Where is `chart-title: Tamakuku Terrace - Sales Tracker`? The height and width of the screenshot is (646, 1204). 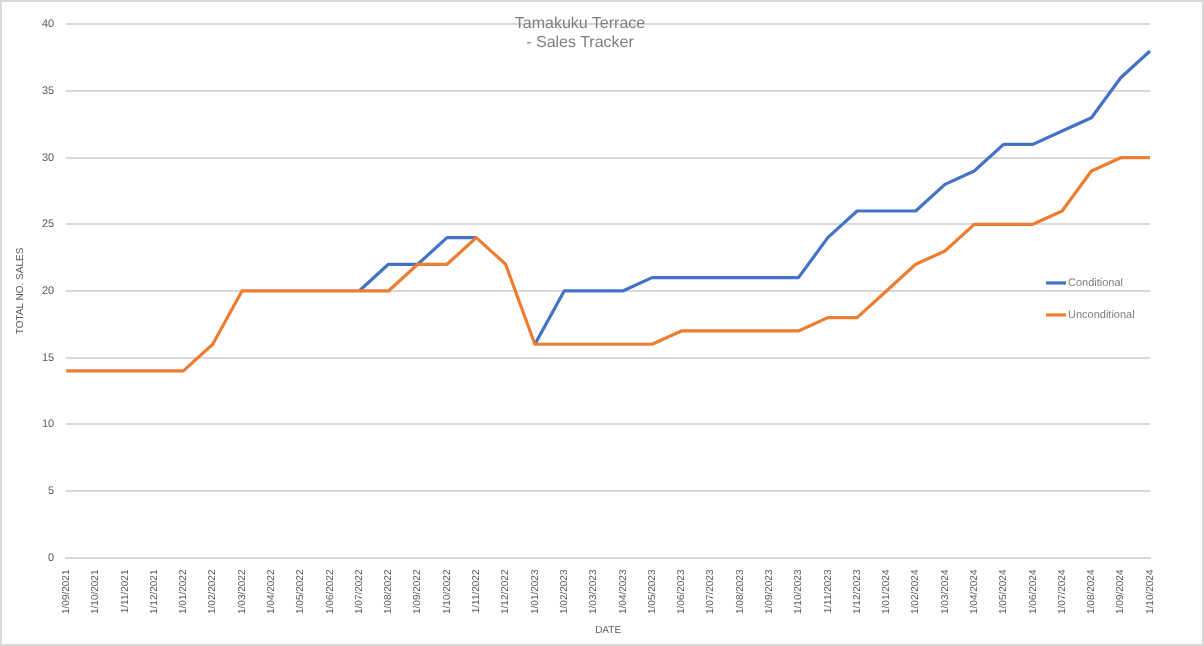
chart-title: Tamakuku Terrace - Sales Tracker is located at coordinates (580, 33).